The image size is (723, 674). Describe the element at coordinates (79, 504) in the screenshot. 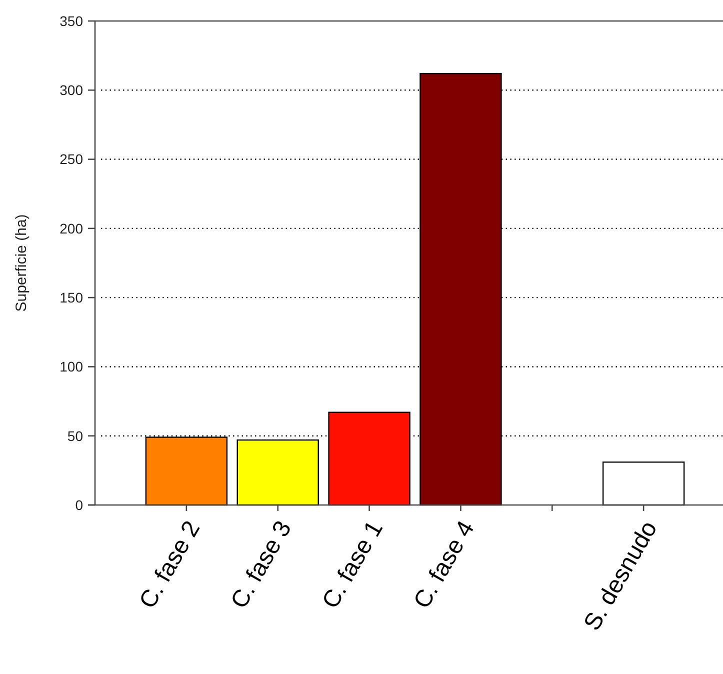

I see `y-tick-label: 0` at that location.